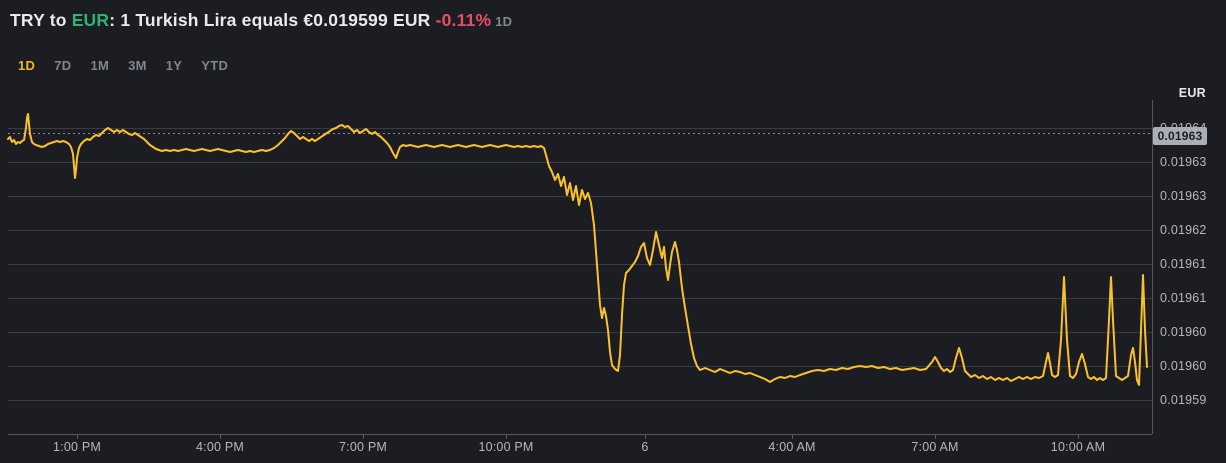  What do you see at coordinates (1183, 400) in the screenshot?
I see `y-axis-label: 0.01959` at bounding box center [1183, 400].